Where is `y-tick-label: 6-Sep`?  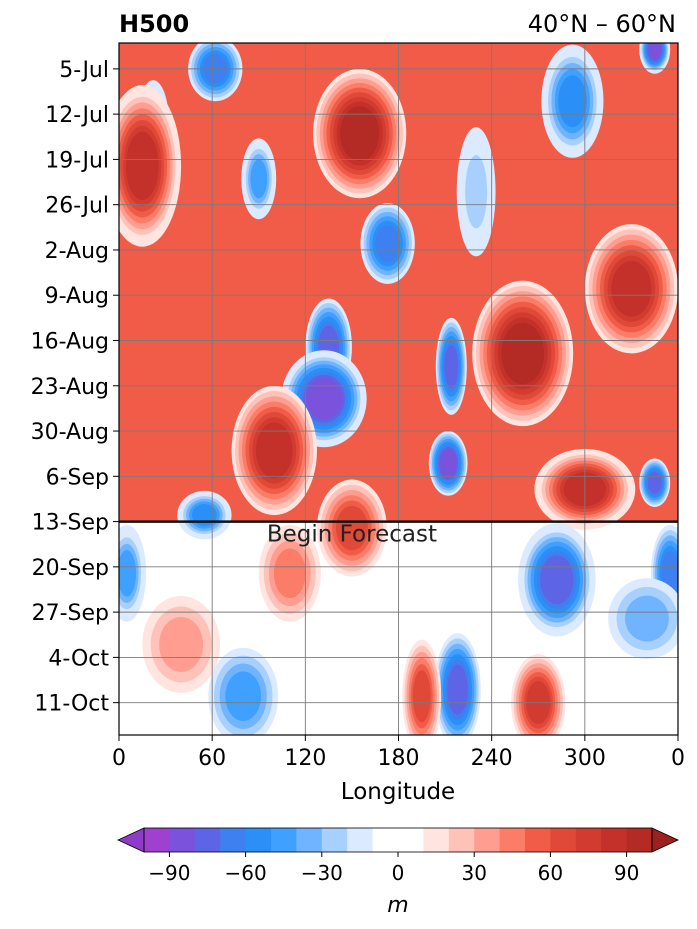
y-tick-label: 6-Sep is located at coordinates (77, 477).